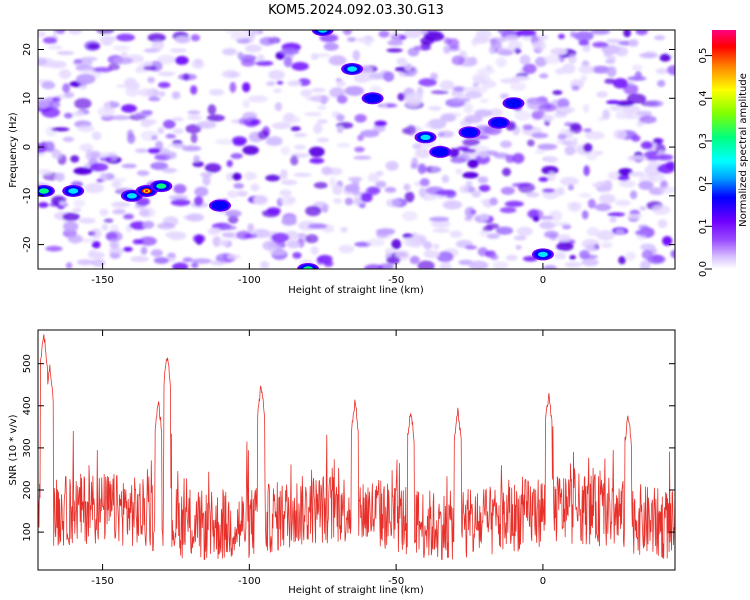 This screenshot has width=750, height=600. Describe the element at coordinates (102, 280) in the screenshot. I see `x-tick-label: -150` at that location.